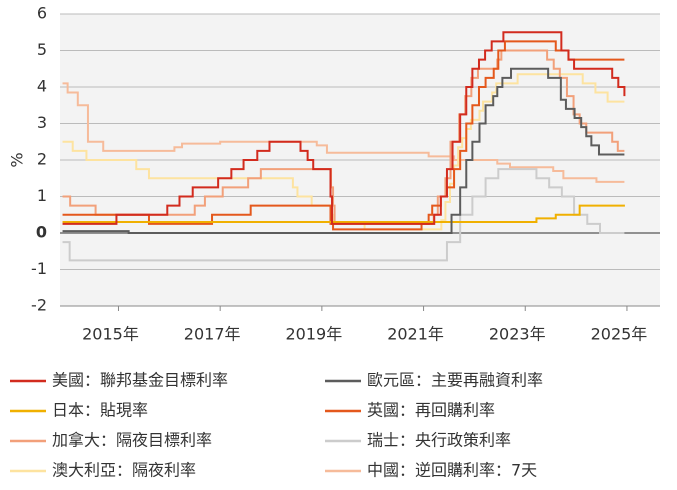  What do you see at coordinates (517, 334) in the screenshot?
I see `x-tick-label: 2023年` at bounding box center [517, 334].